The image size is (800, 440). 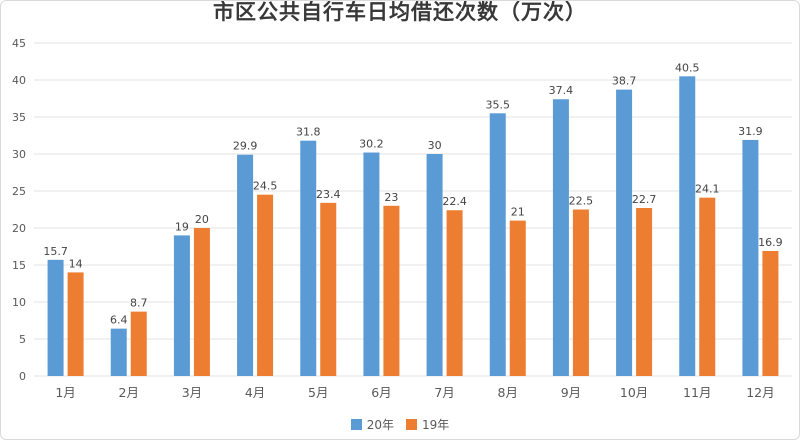 What do you see at coordinates (391, 197) in the screenshot?
I see `data-label: 23` at bounding box center [391, 197].